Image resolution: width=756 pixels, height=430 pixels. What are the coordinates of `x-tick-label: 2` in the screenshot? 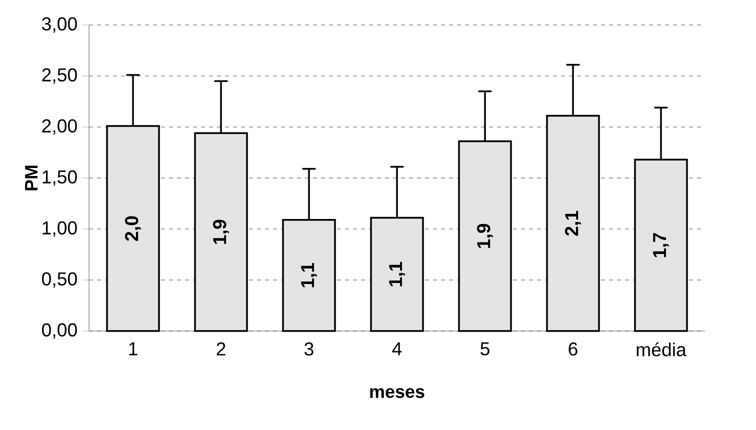 It's located at (221, 349).